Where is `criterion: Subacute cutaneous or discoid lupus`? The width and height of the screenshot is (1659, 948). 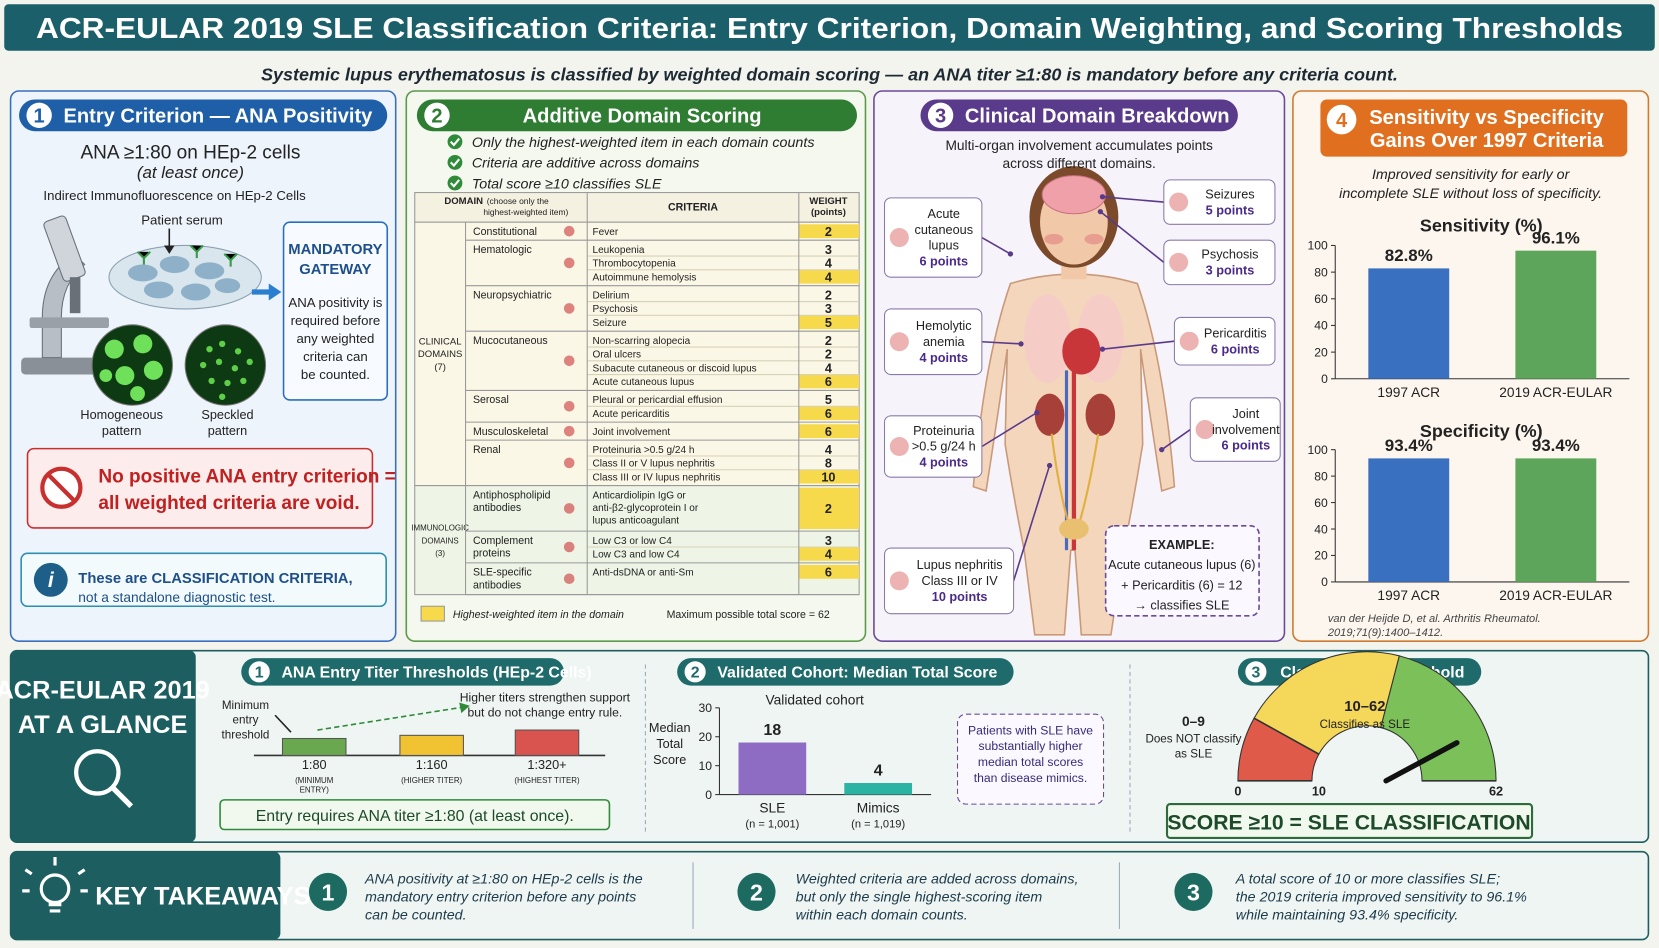
criterion: Subacute cutaneous or discoid lupus is located at coordinates (675, 368).